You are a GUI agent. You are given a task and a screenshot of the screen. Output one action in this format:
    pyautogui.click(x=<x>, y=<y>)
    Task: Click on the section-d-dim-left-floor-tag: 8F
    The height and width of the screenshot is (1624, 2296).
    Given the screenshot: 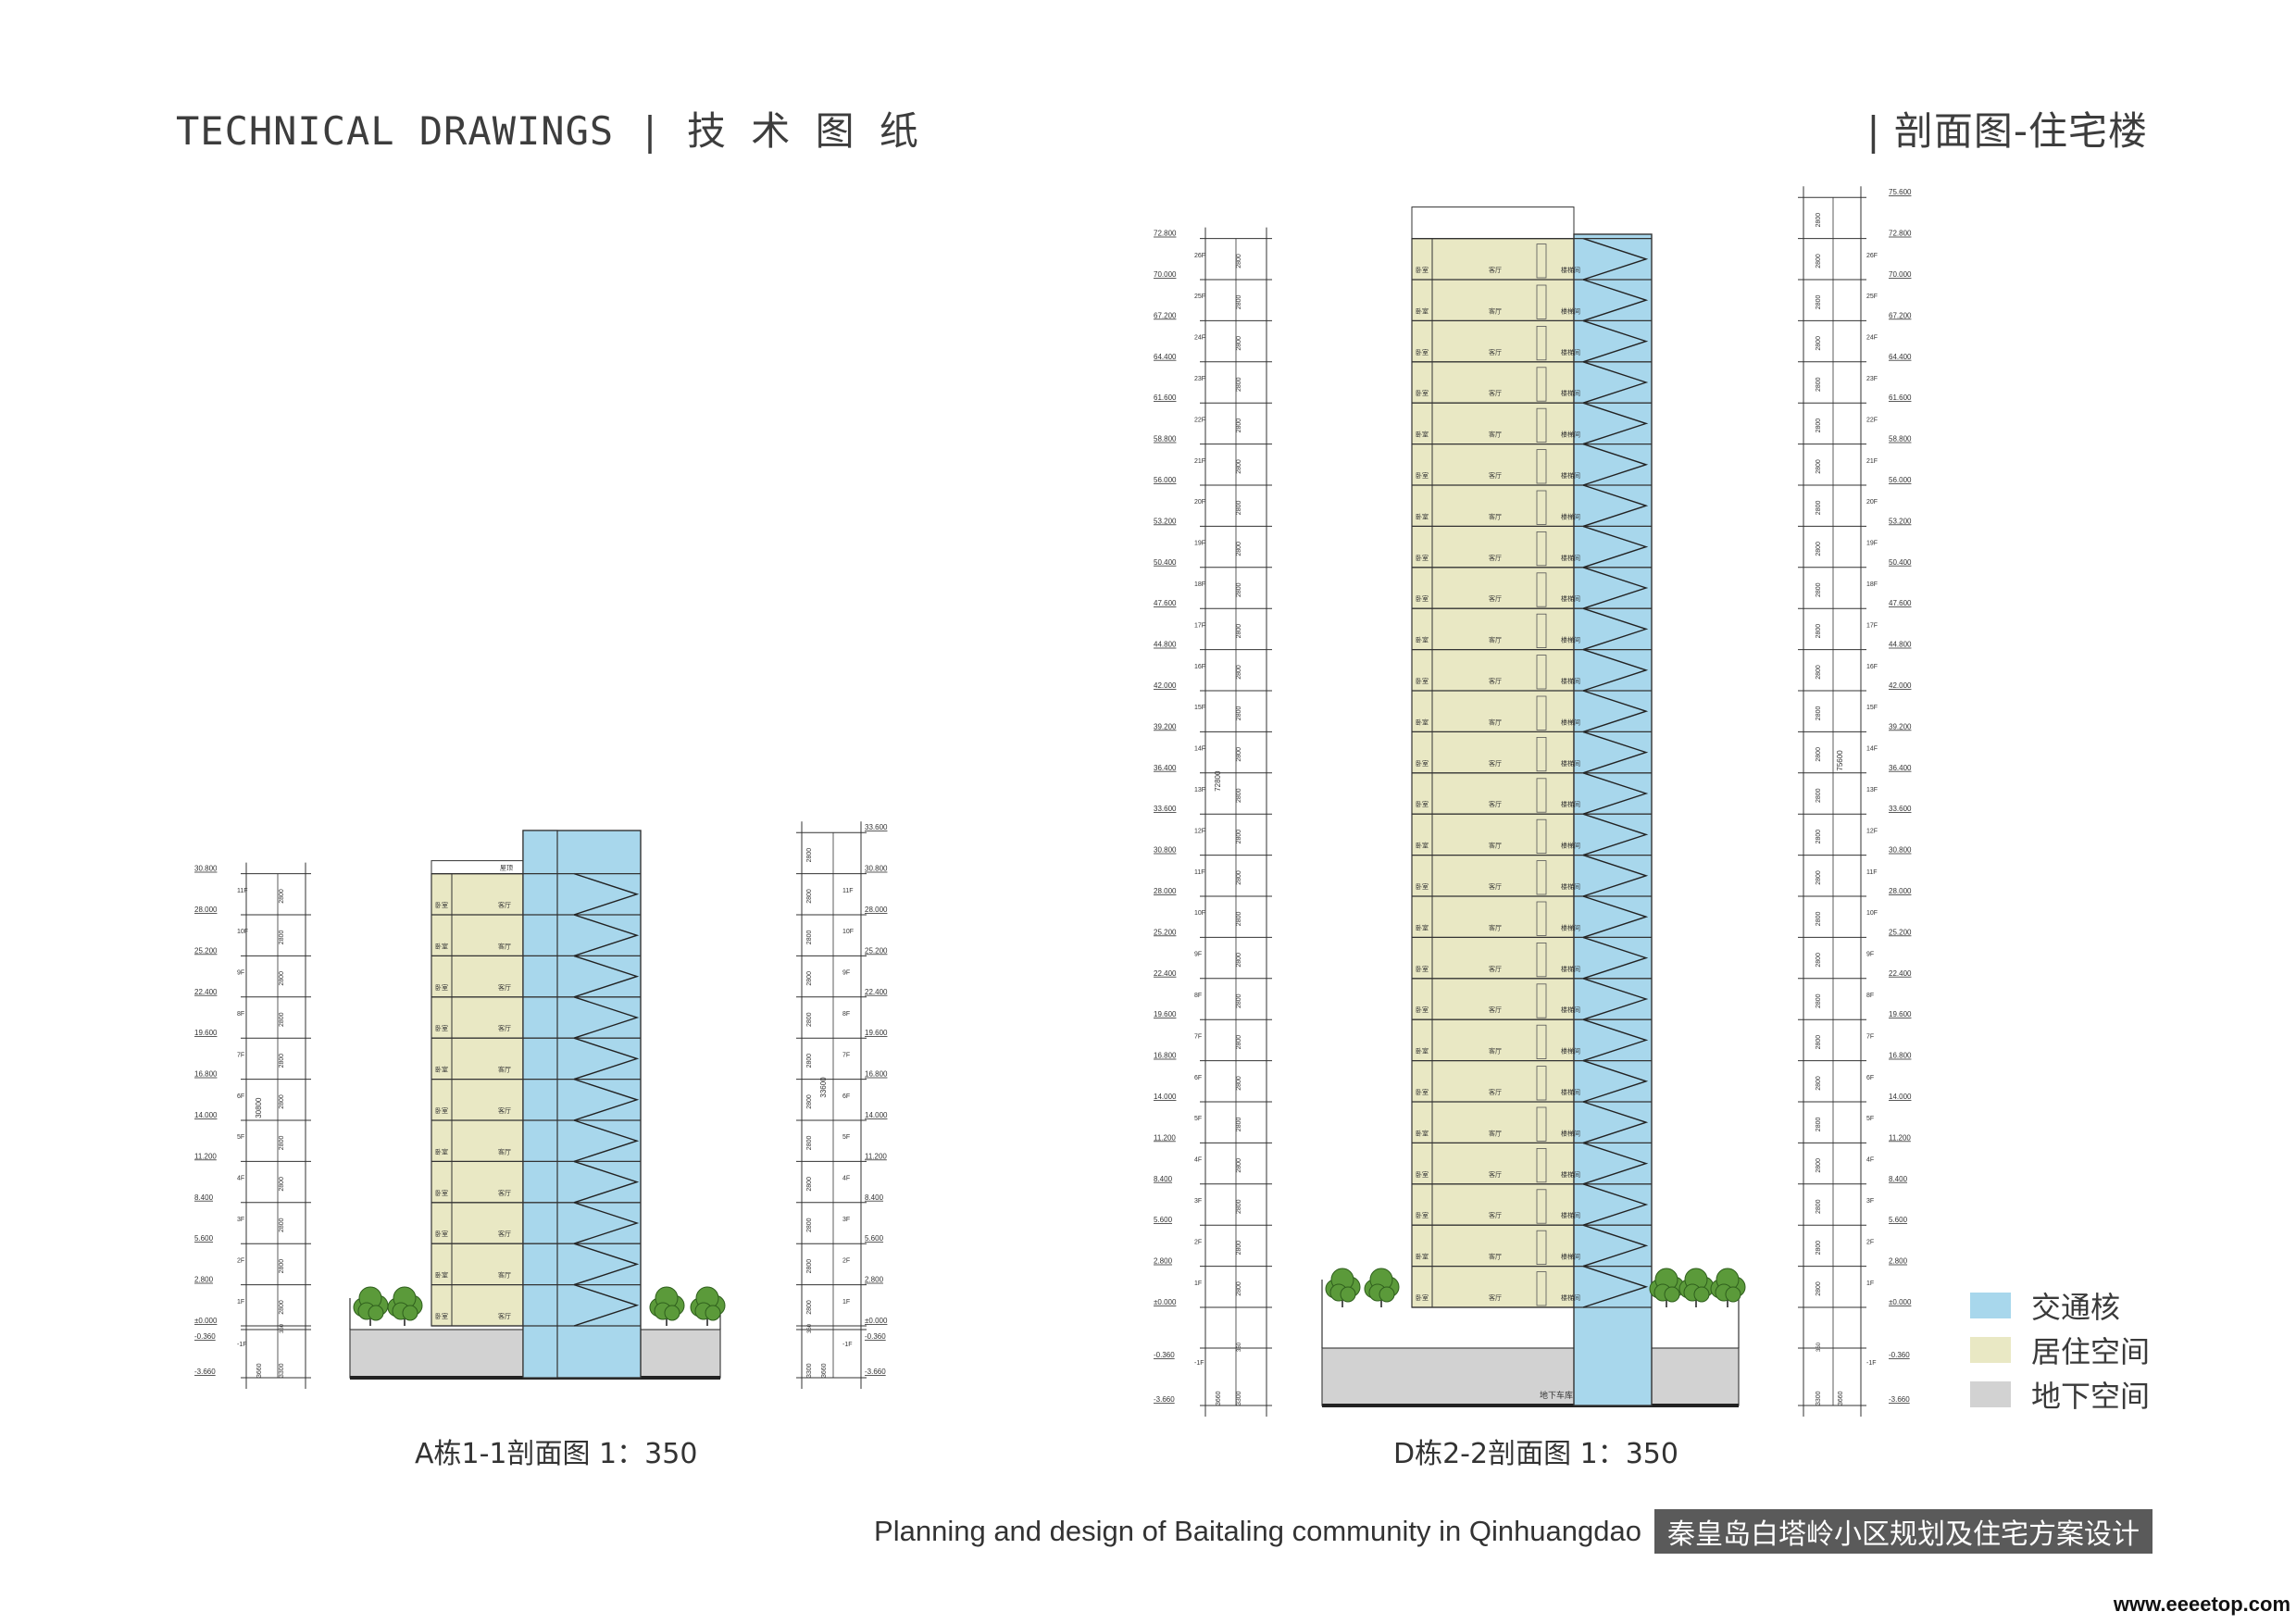 What is the action you would take?
    pyautogui.click(x=1198, y=996)
    